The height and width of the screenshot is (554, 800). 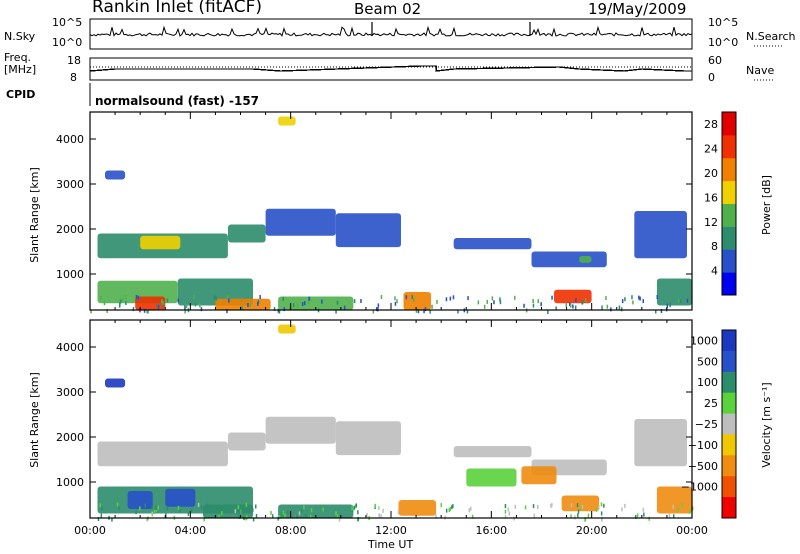 I want to click on station-title: Rankin Inlet (fitACF), so click(x=177, y=8).